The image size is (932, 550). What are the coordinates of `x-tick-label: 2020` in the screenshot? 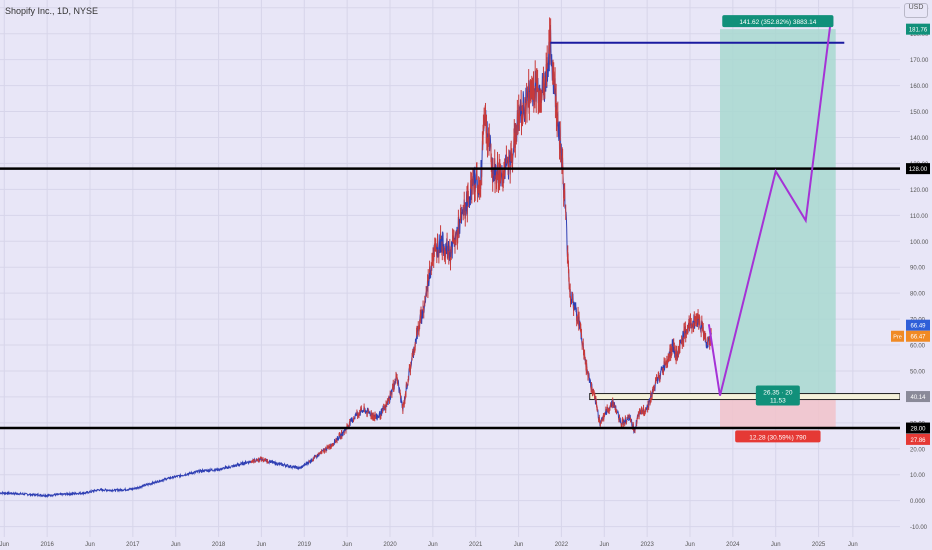 It's located at (390, 545).